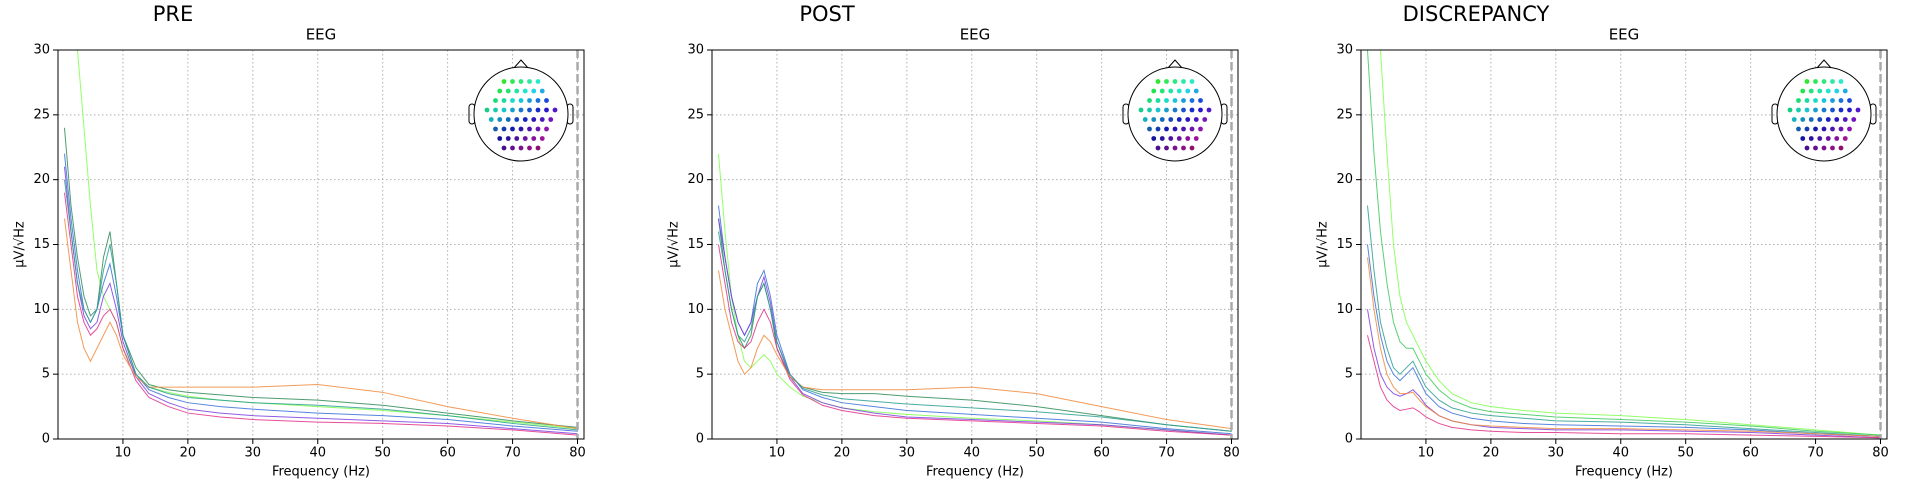 Image resolution: width=1920 pixels, height=480 pixels. I want to click on chart-title: PRE, so click(173, 14).